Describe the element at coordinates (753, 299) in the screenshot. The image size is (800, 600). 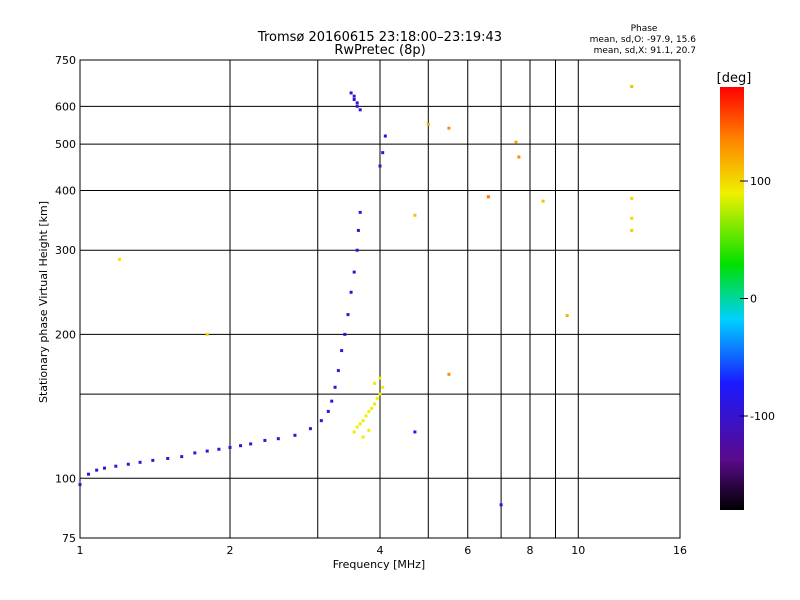
I see `colorbar-tick-label: 0` at that location.